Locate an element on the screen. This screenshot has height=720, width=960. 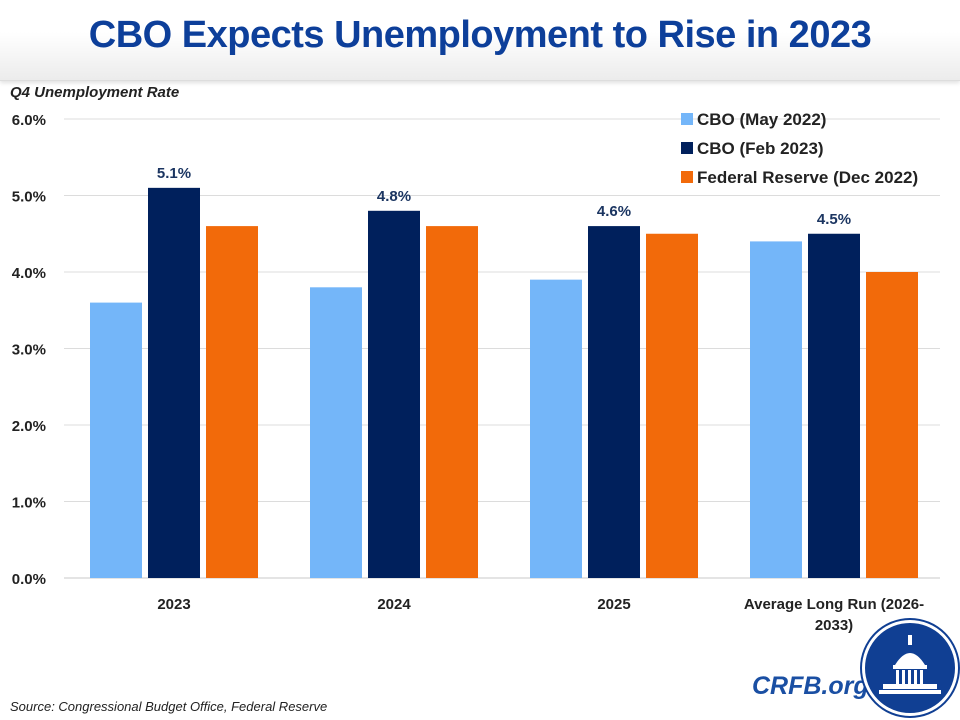
x-tick-label: 2025 is located at coordinates (613, 604).